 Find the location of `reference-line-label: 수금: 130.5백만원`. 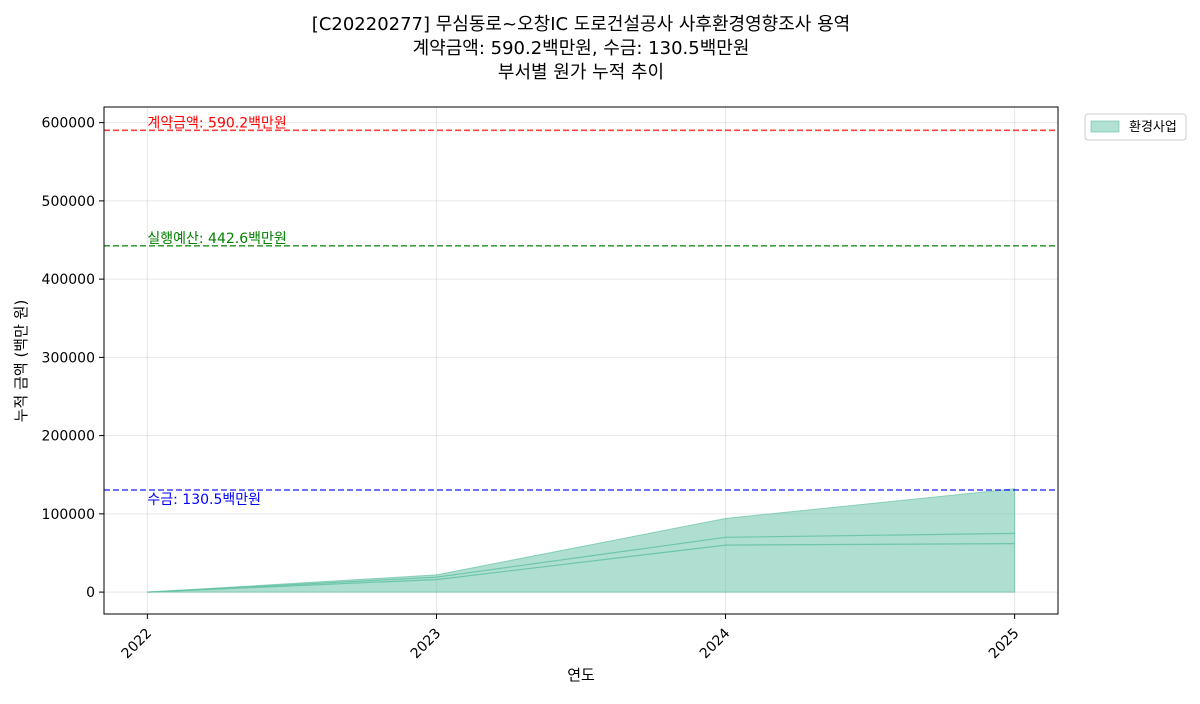

reference-line-label: 수금: 130.5백만원 is located at coordinates (204, 500).